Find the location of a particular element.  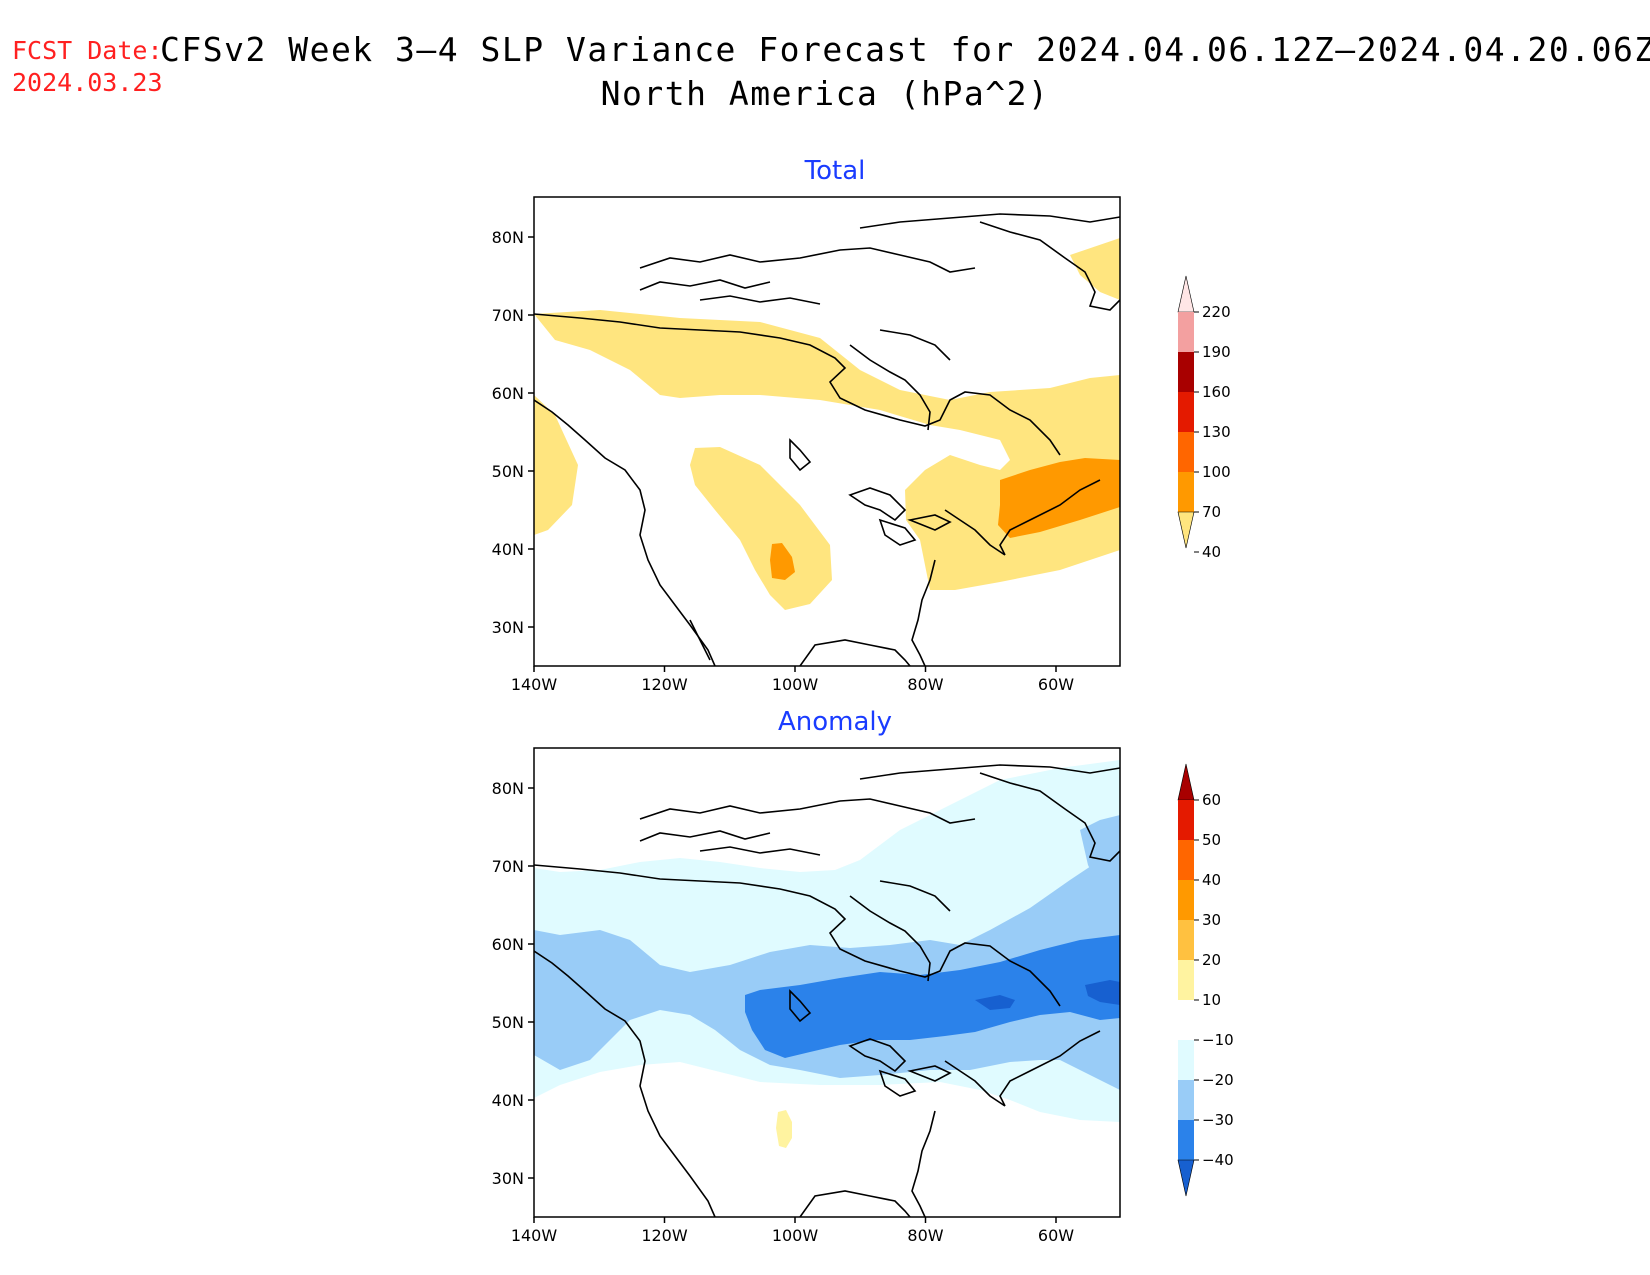

colorbar-label: 190 is located at coordinates (1216, 352).